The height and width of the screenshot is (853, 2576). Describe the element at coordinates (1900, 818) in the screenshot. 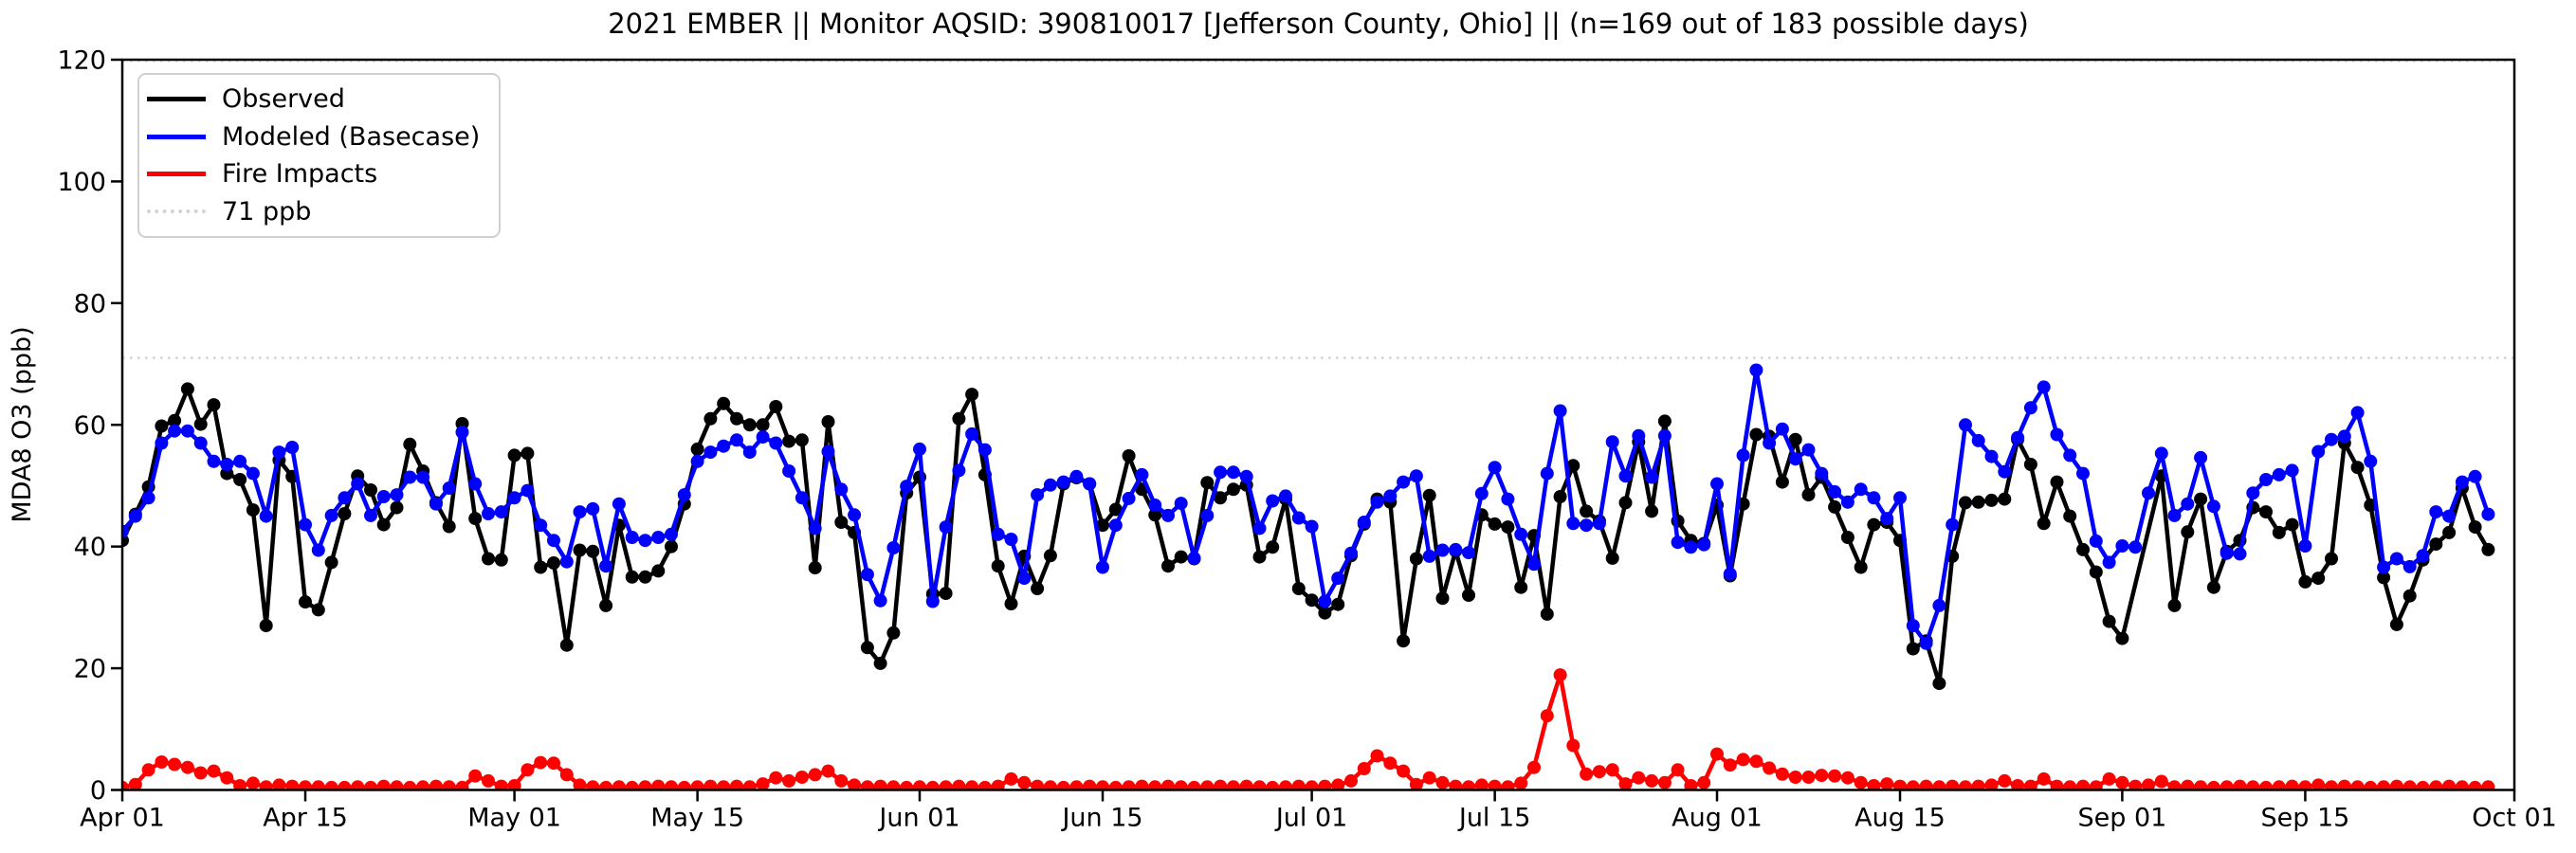

I see `svg-text: Aug 15` at that location.